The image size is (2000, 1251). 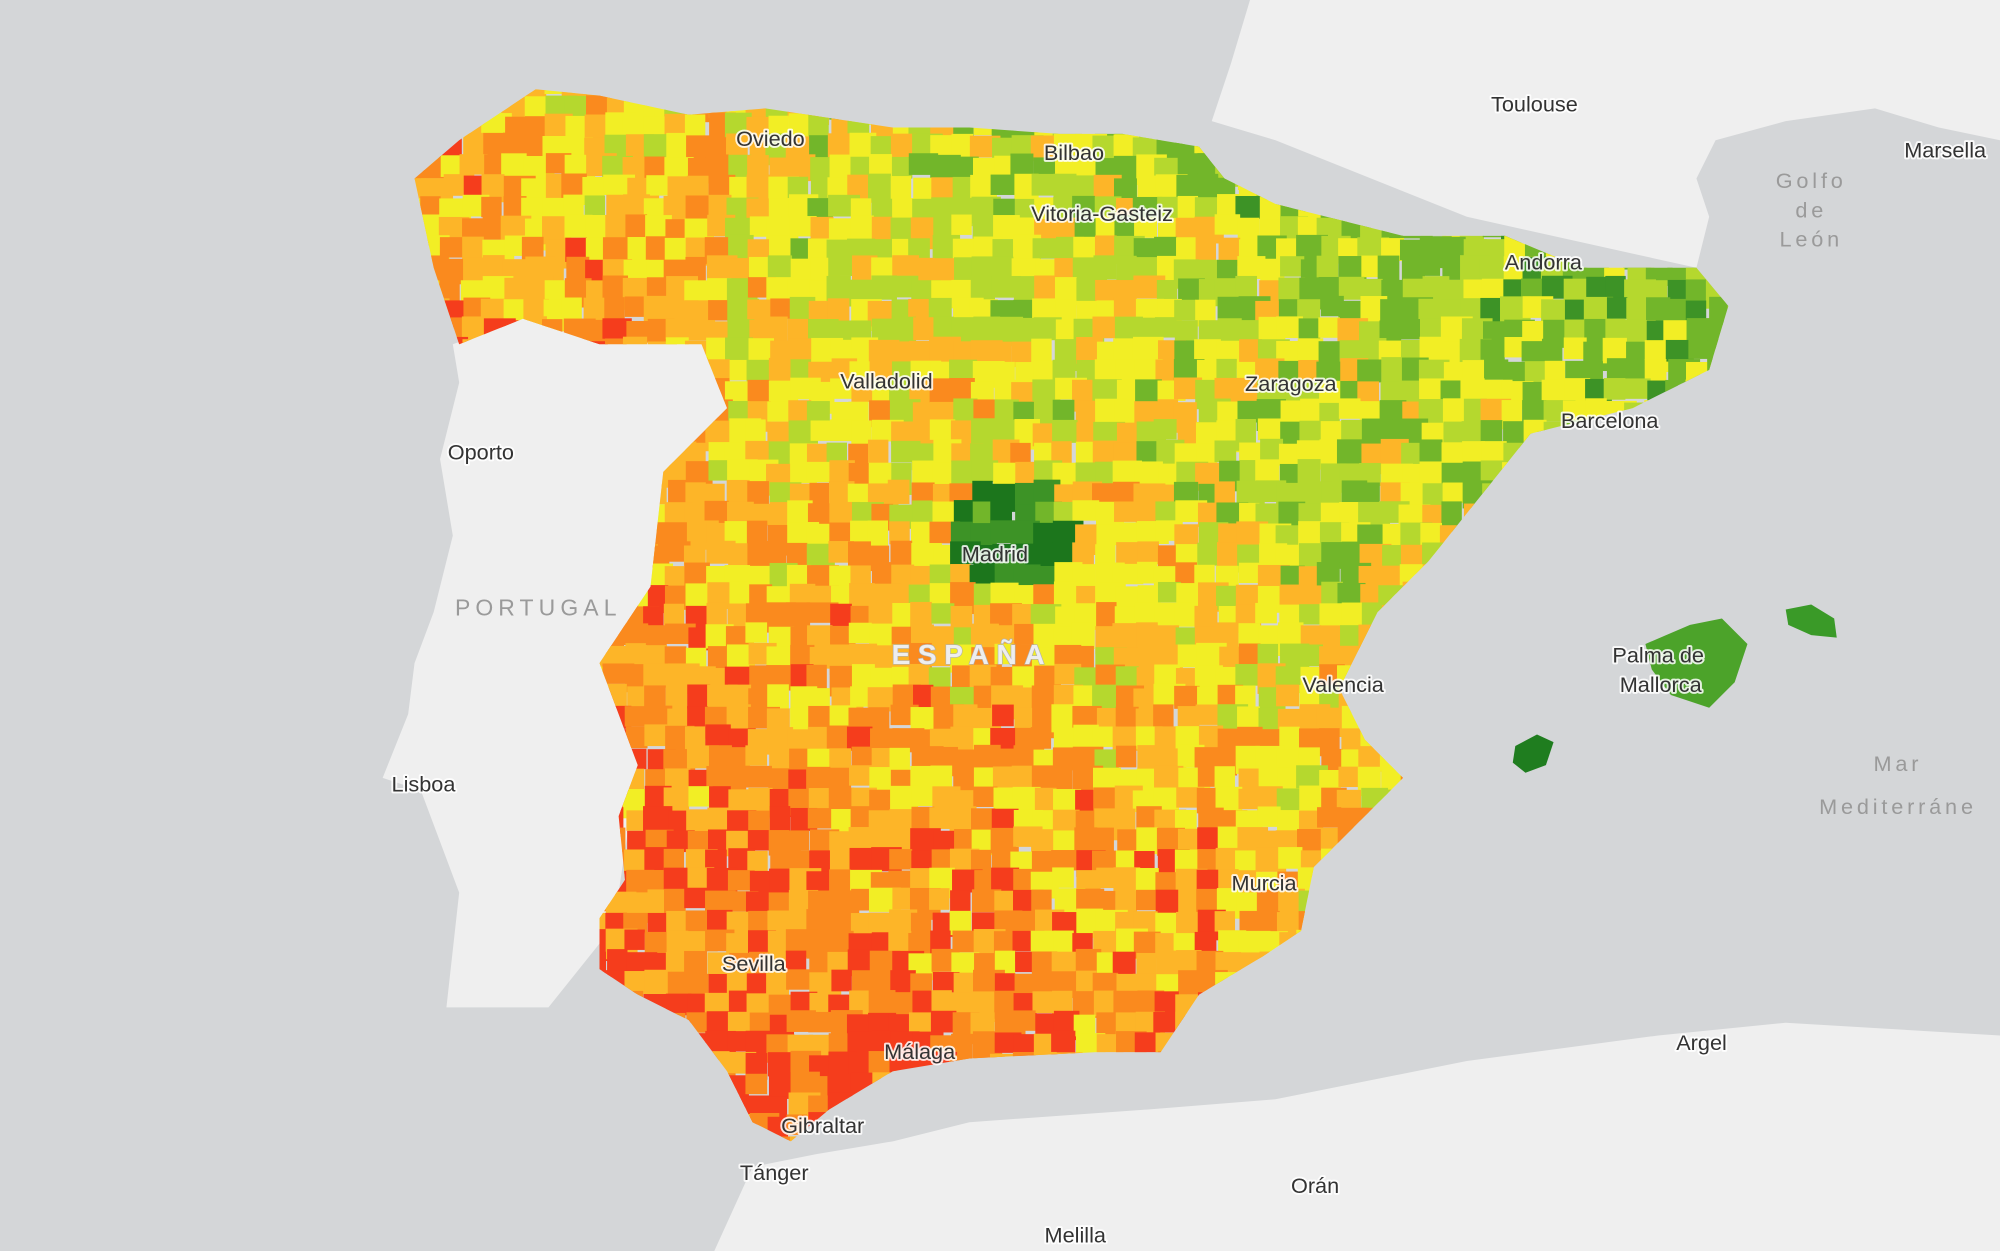 I want to click on city-label: Tánger, so click(x=774, y=1172).